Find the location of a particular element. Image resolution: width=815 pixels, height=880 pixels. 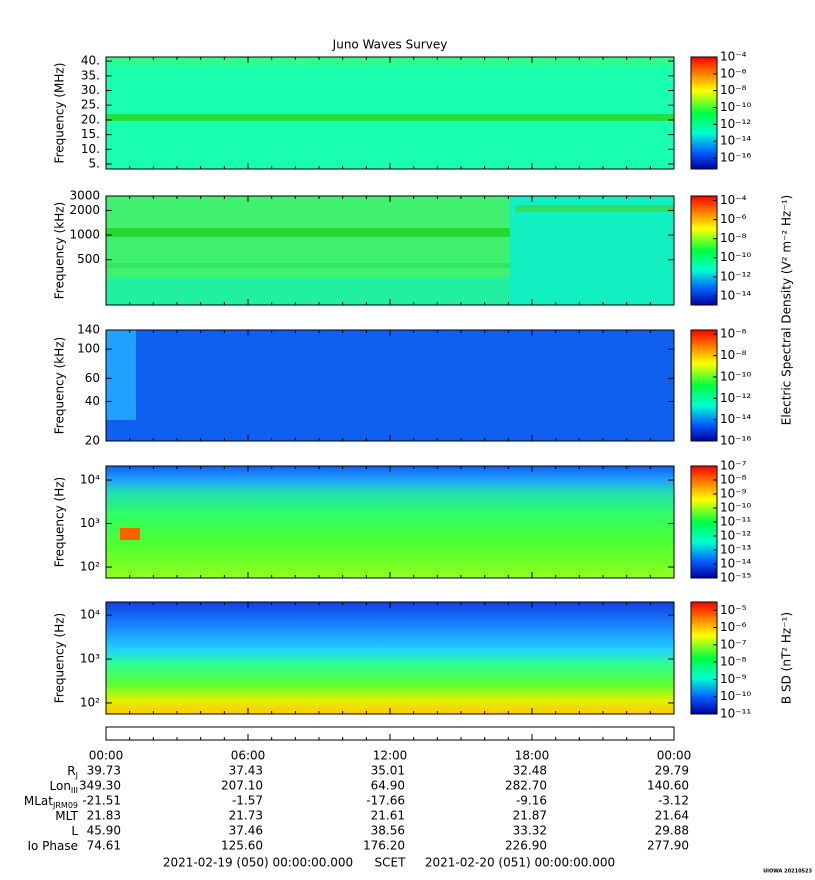

ephemeris-value: 35.01 is located at coordinates (388, 771).